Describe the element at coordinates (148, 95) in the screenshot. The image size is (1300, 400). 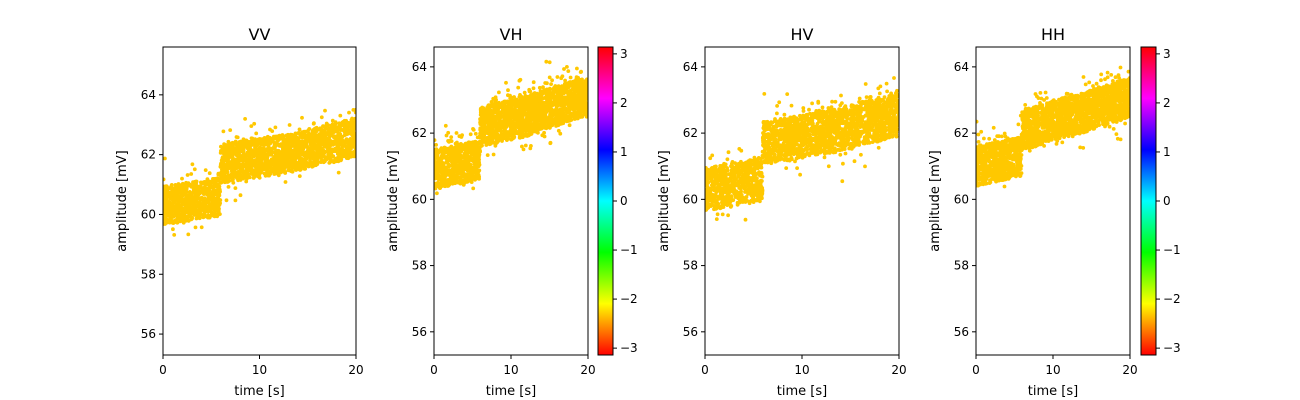
I see `y-tick-label: 64` at that location.